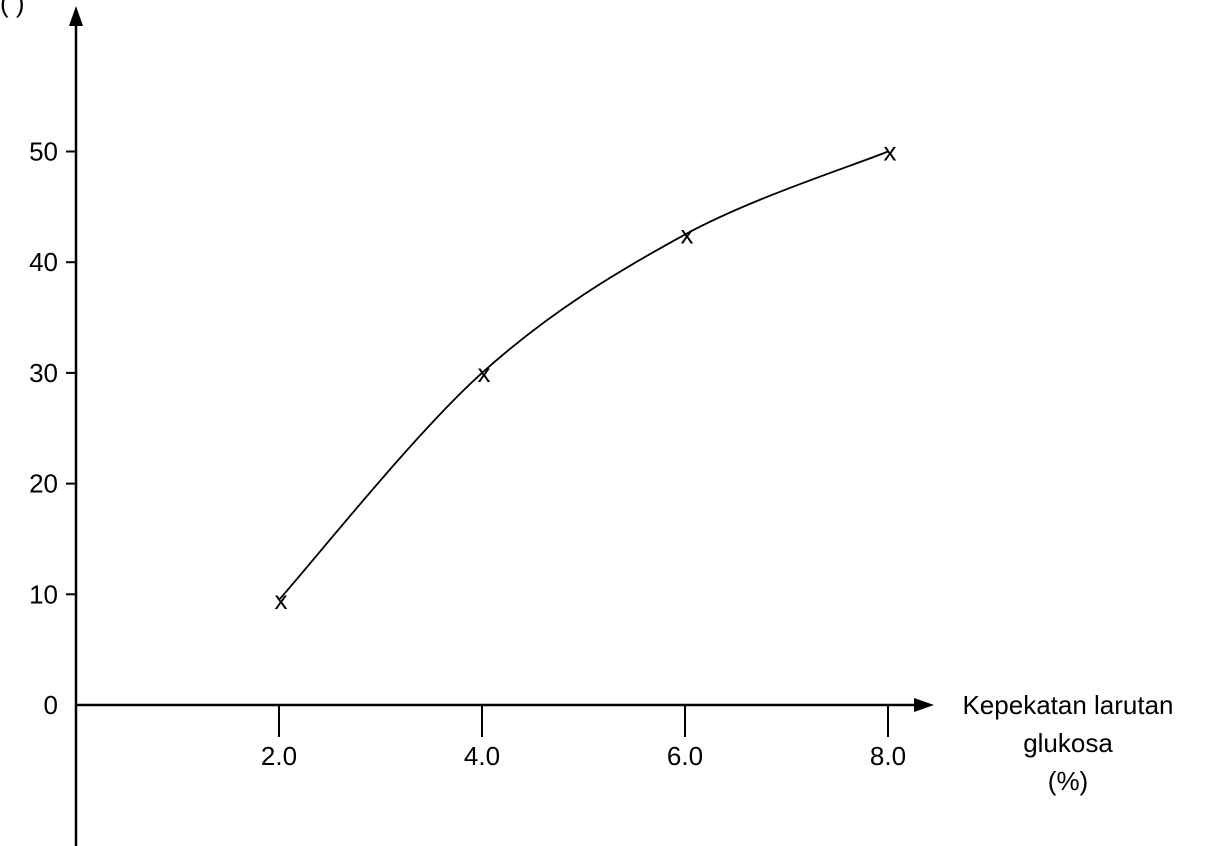 The width and height of the screenshot is (1210, 846). What do you see at coordinates (43, 373) in the screenshot?
I see `y-tick-label: 30` at bounding box center [43, 373].